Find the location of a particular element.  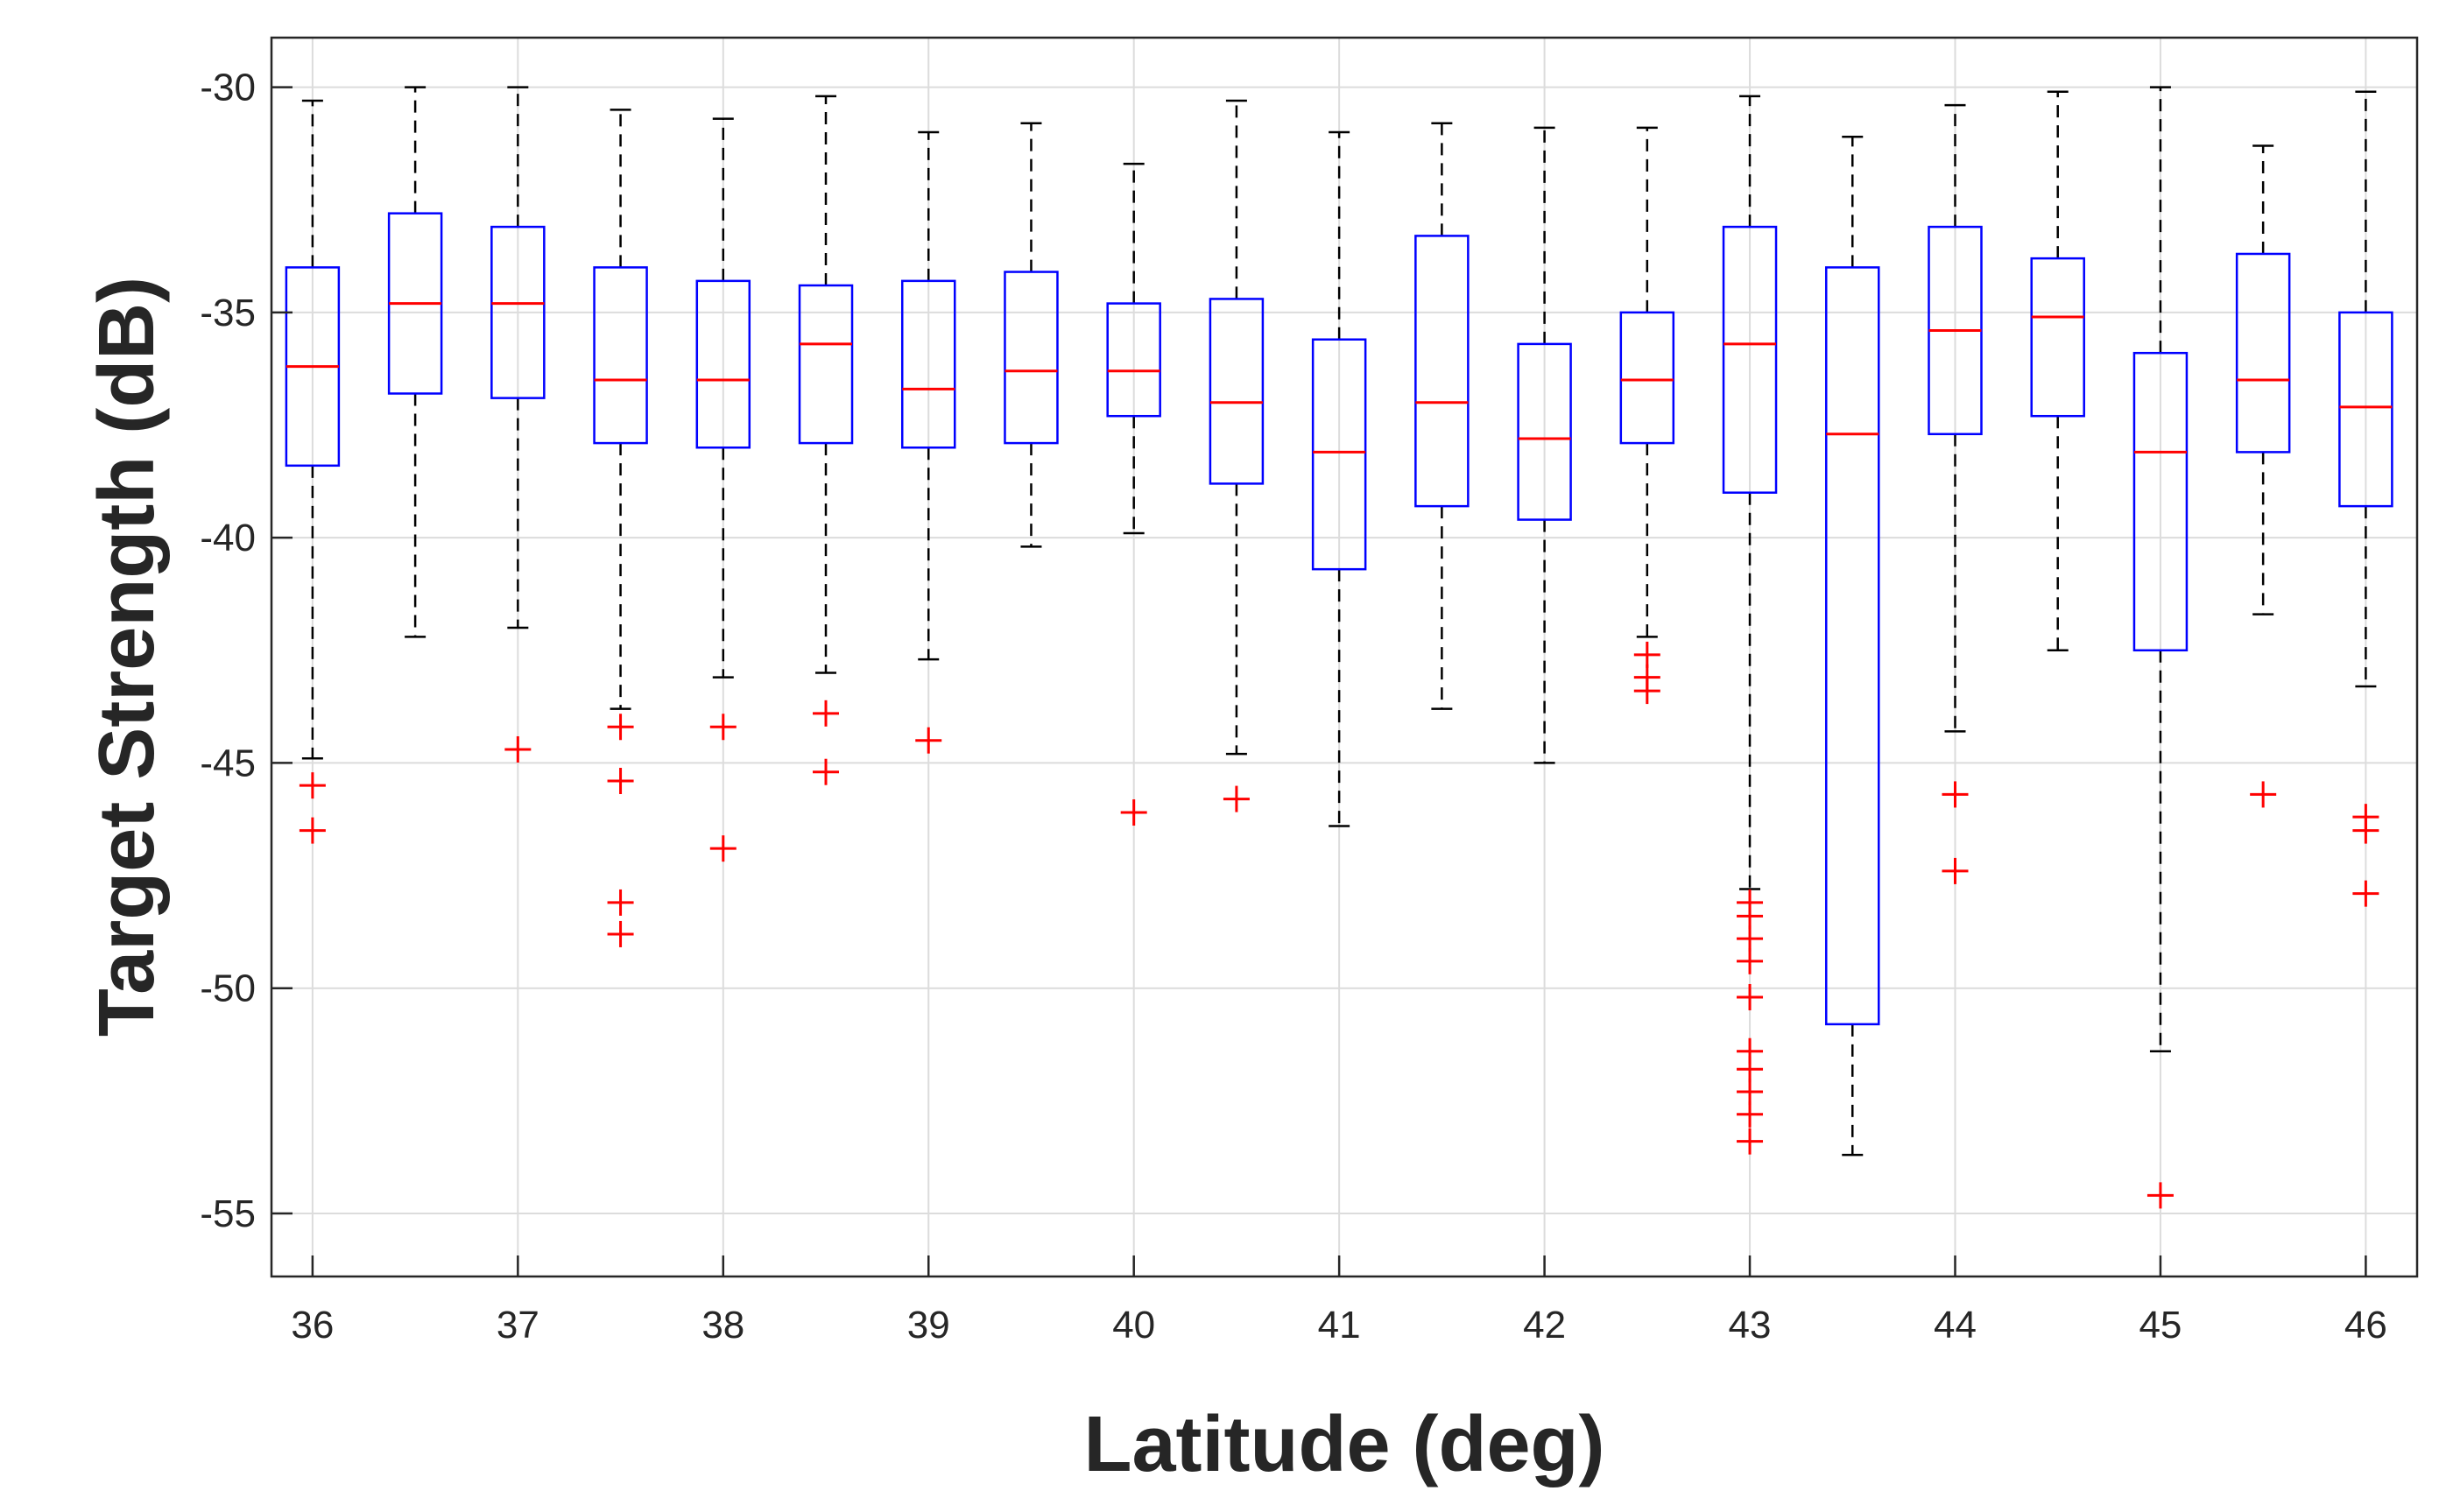

box-41.5 is located at coordinates (1442, 416).